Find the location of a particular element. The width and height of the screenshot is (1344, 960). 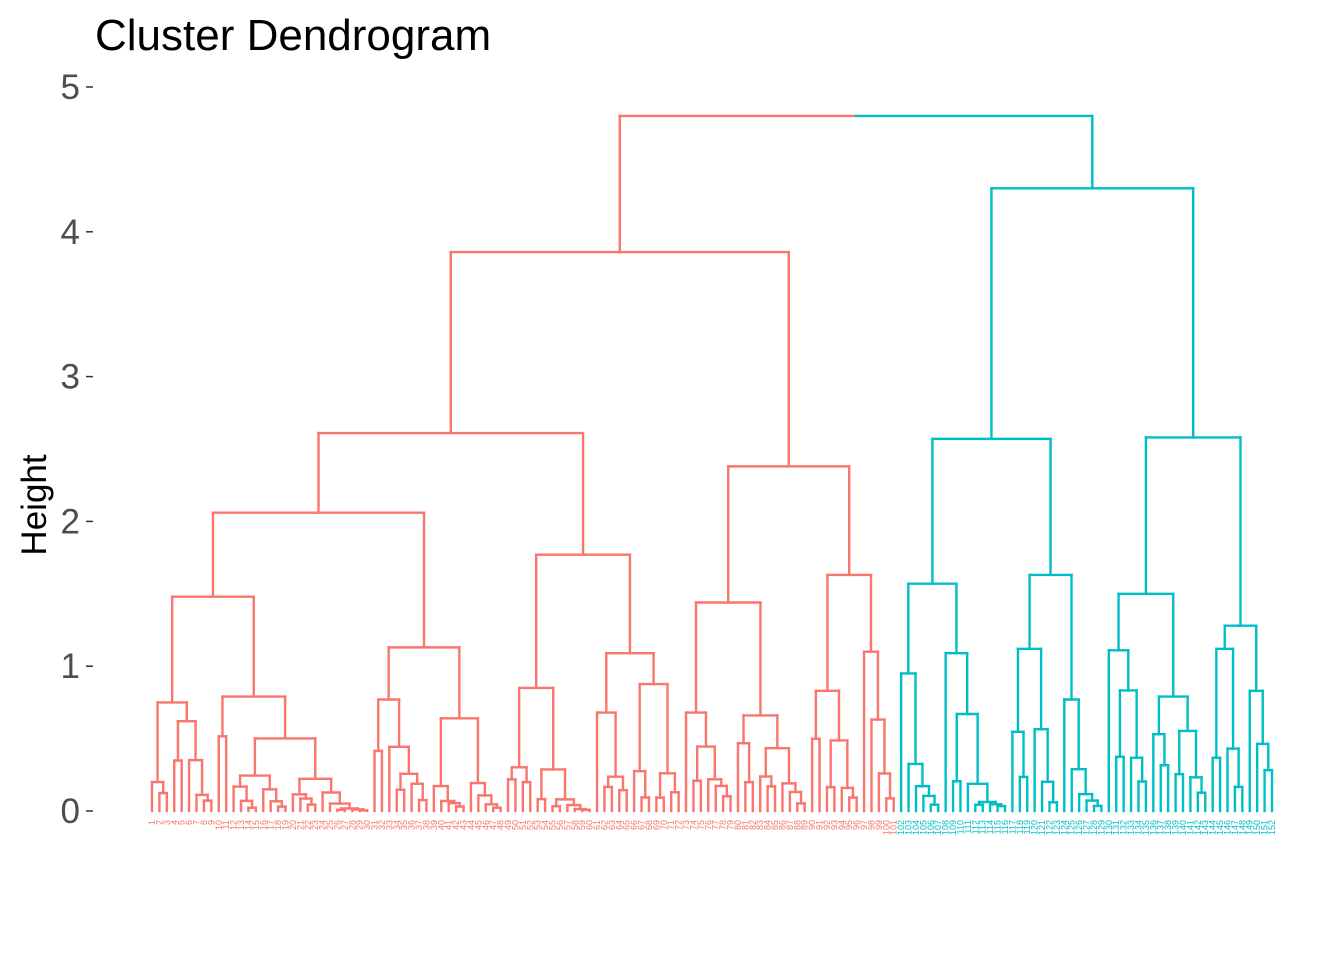

y-tick-label: 2 is located at coordinates (70, 521).